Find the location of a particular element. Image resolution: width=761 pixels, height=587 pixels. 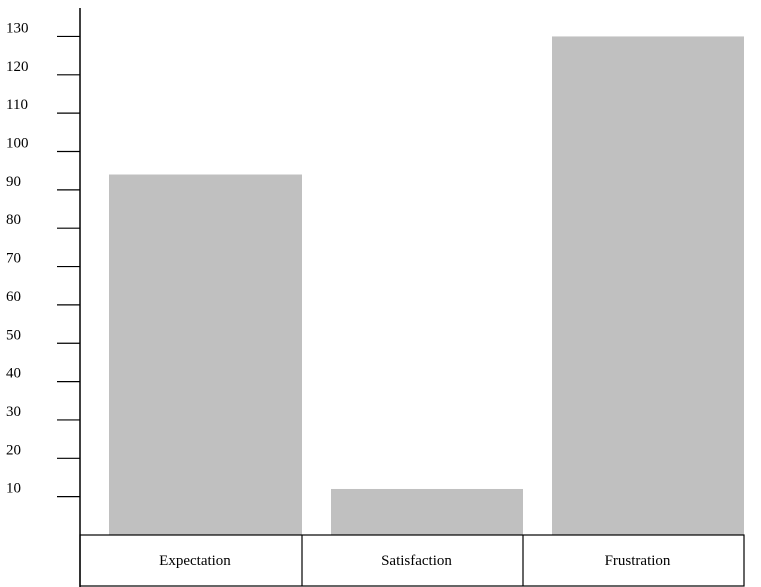

category-labels: Expectation Satisfaction Frustration is located at coordinates (415, 561).